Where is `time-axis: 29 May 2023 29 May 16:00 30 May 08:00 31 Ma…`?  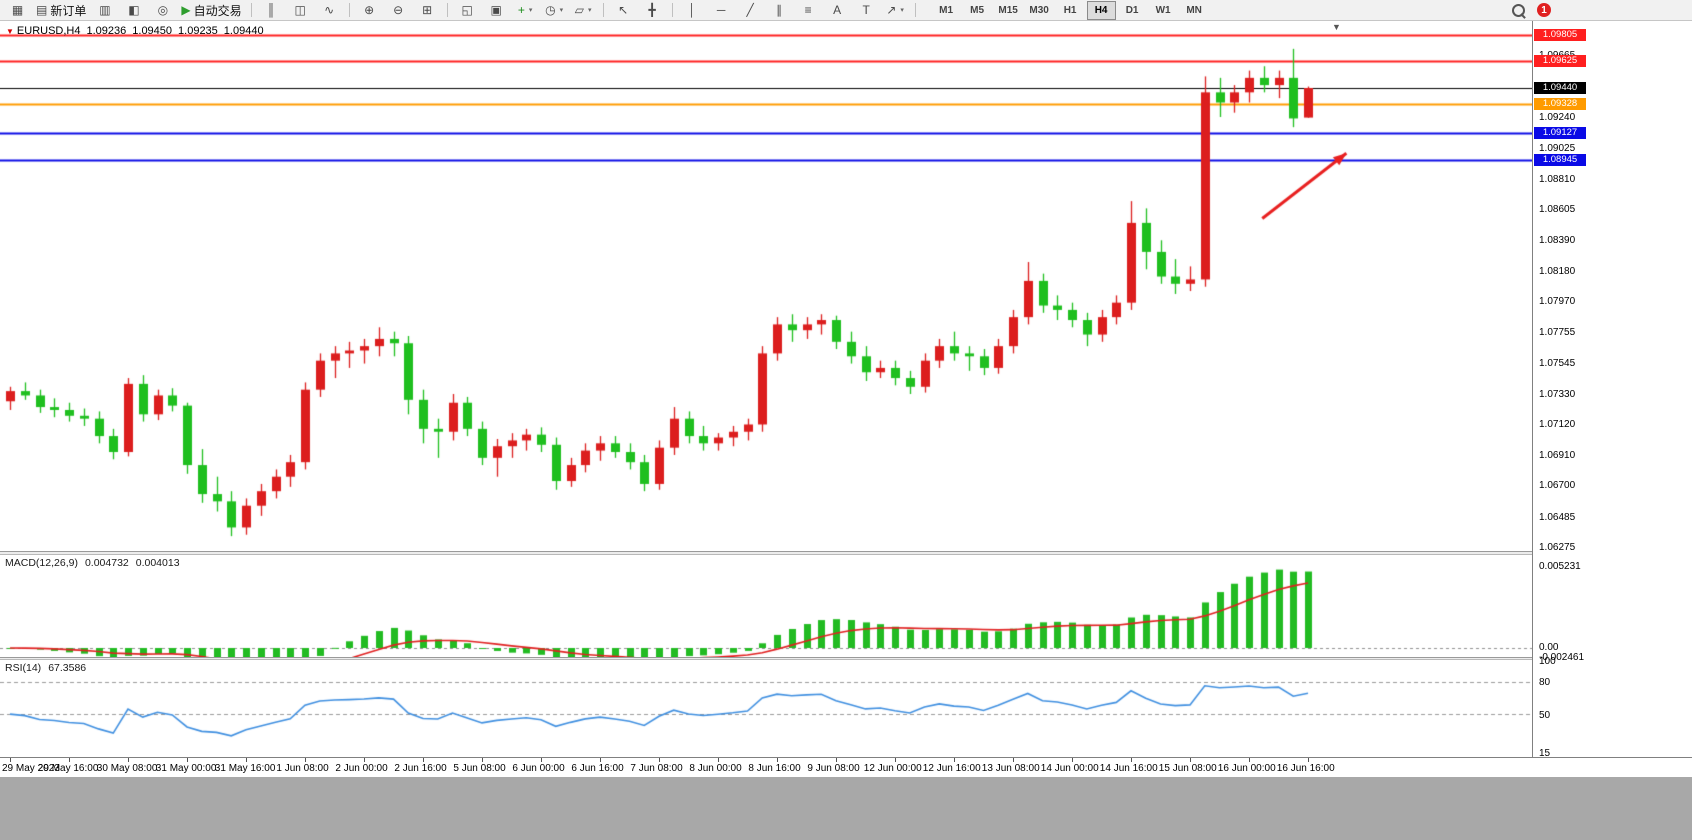
time-axis: 29 May 2023 29 May 16:00 30 May 08:00 31 Ma… is located at coordinates (846, 767).